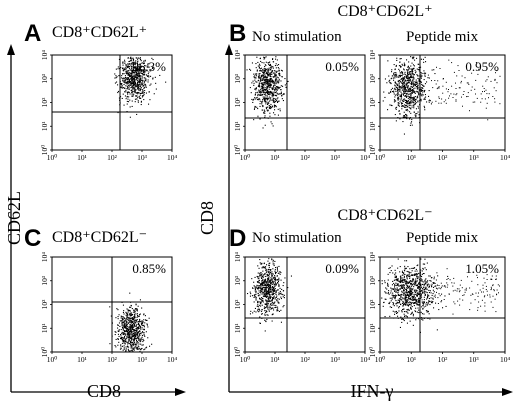 The height and width of the screenshot is (408, 520). Describe the element at coordinates (237, 238) in the screenshot. I see `panel-letter-d: D` at that location.